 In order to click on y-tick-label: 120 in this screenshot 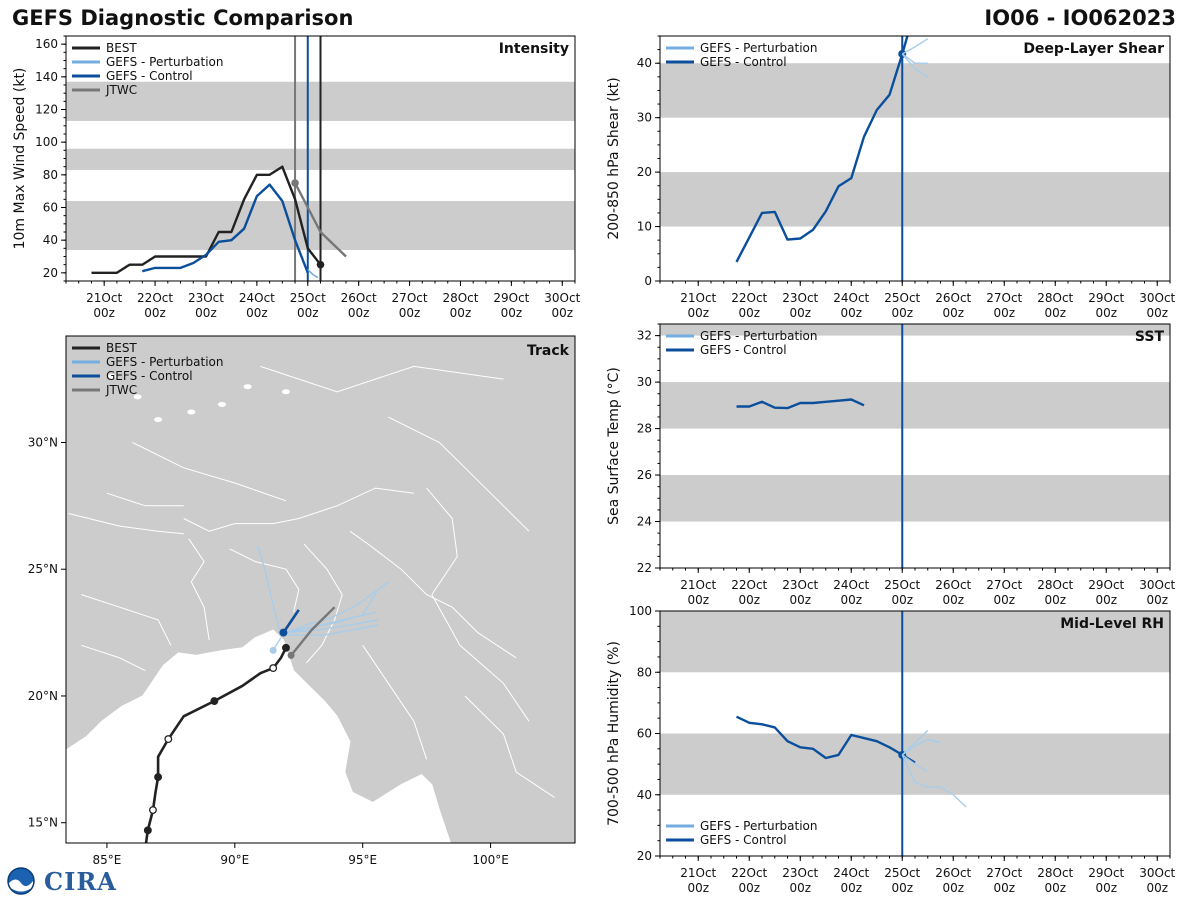, I will do `click(46, 110)`.